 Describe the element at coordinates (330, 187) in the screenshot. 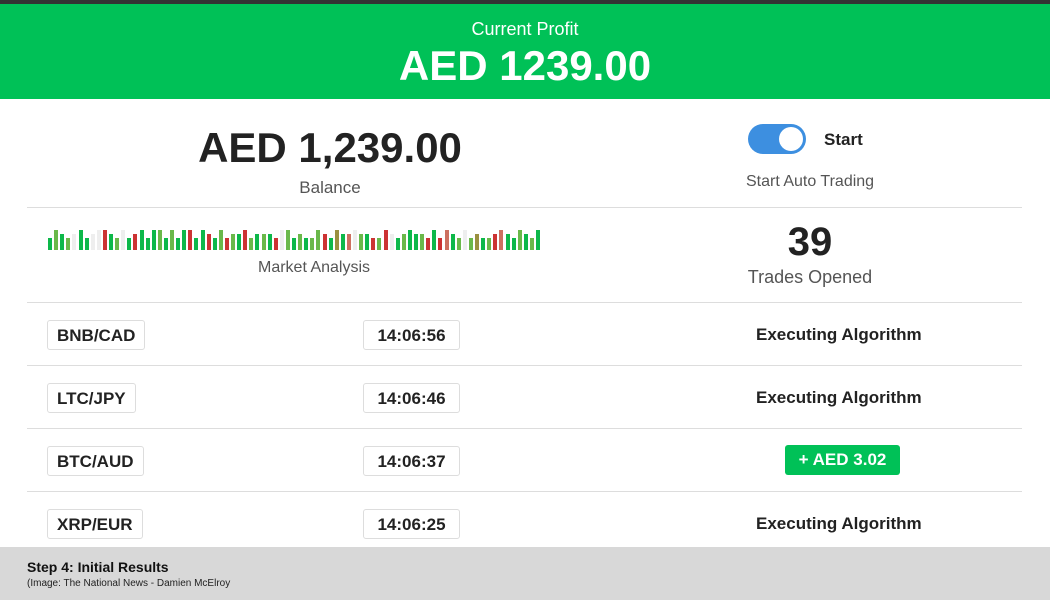

I see `balance-label: Balance` at that location.